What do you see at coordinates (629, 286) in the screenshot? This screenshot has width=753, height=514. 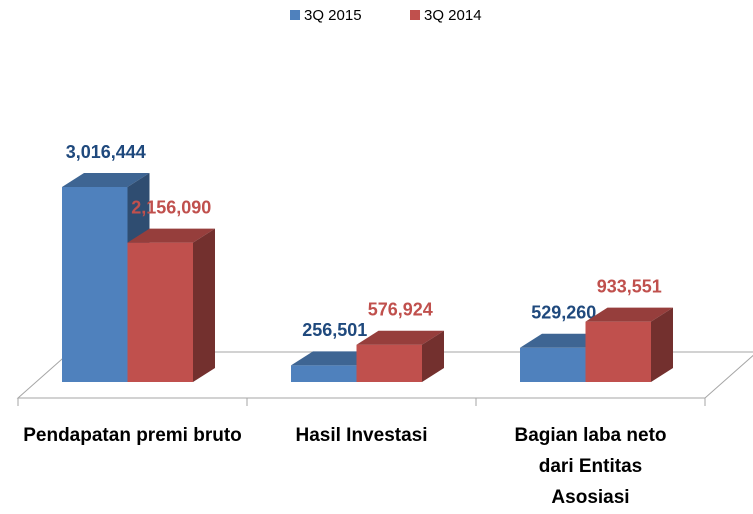 I see `data-label: 933,551` at bounding box center [629, 286].